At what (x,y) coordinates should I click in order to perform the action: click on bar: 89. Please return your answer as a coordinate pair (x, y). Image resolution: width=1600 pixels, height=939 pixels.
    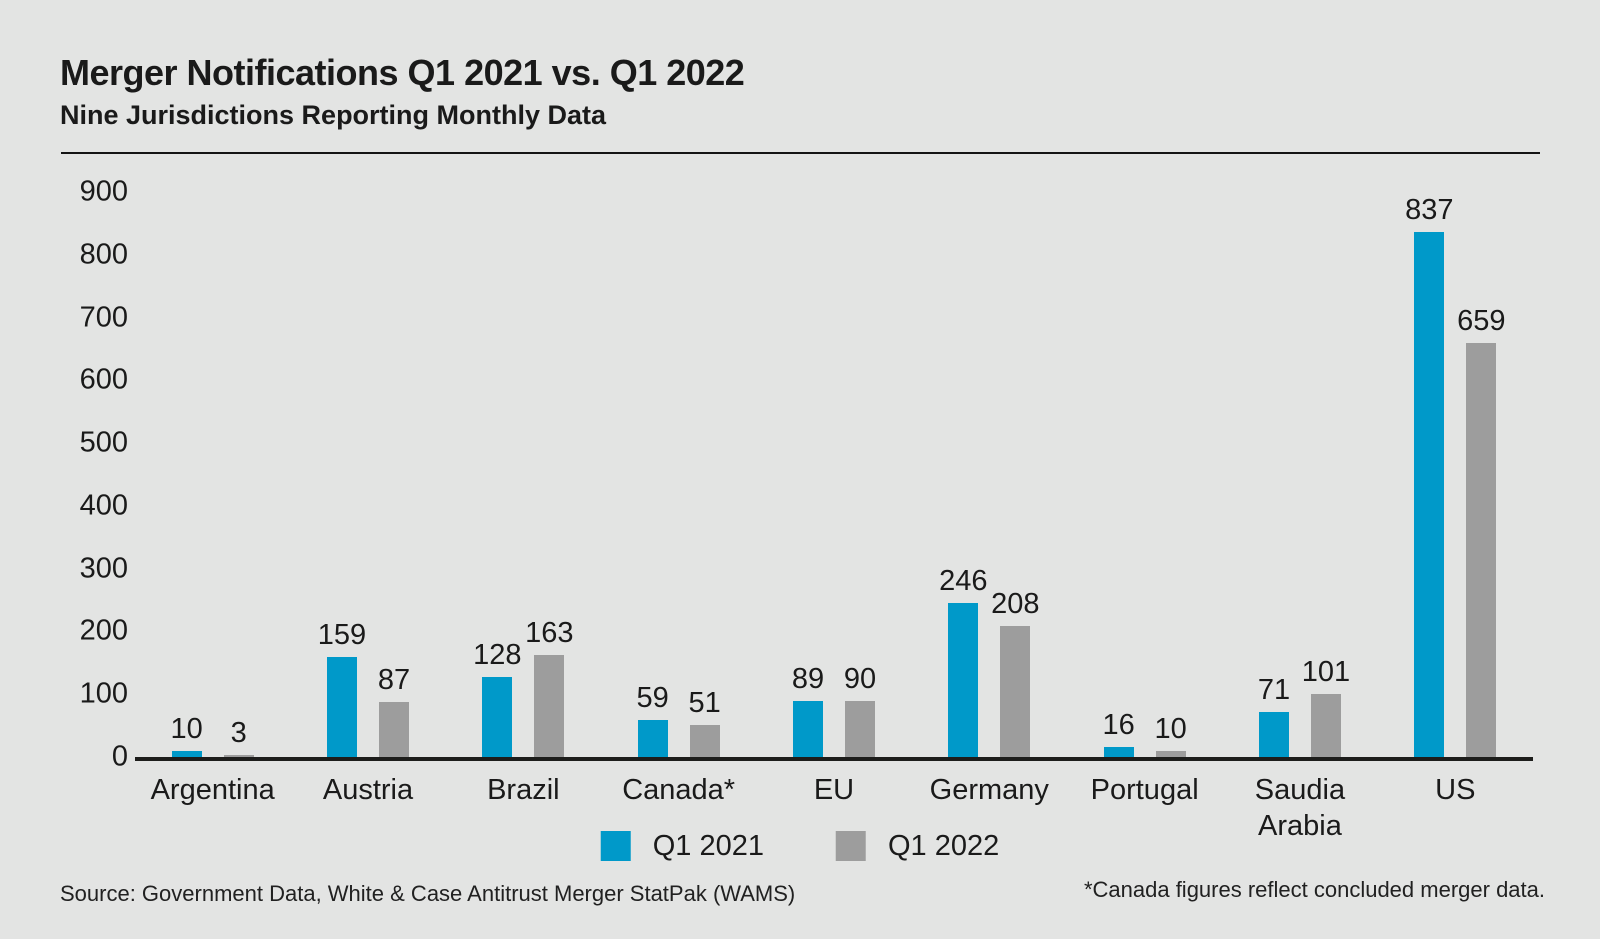
    Looking at the image, I should click on (808, 711).